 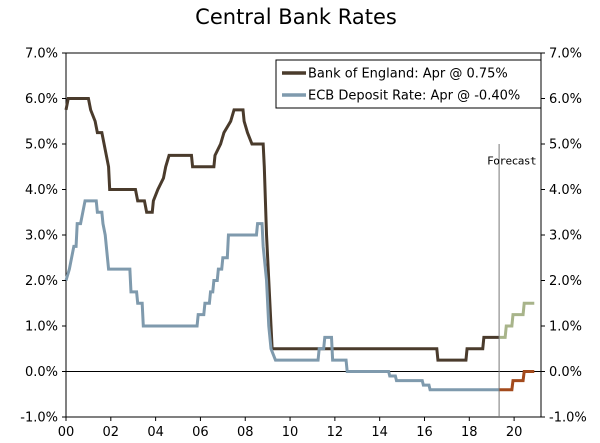 I want to click on x-axis: 00 02 04 06 08 10 12 14 16 18 20, so click(x=290, y=428).